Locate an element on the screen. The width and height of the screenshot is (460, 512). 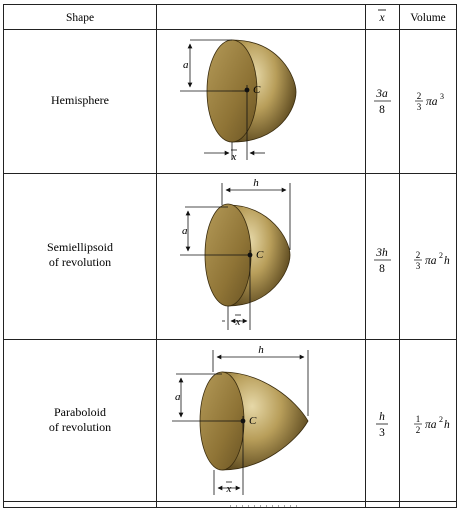
header-xbar: x is located at coordinates (382, 16).